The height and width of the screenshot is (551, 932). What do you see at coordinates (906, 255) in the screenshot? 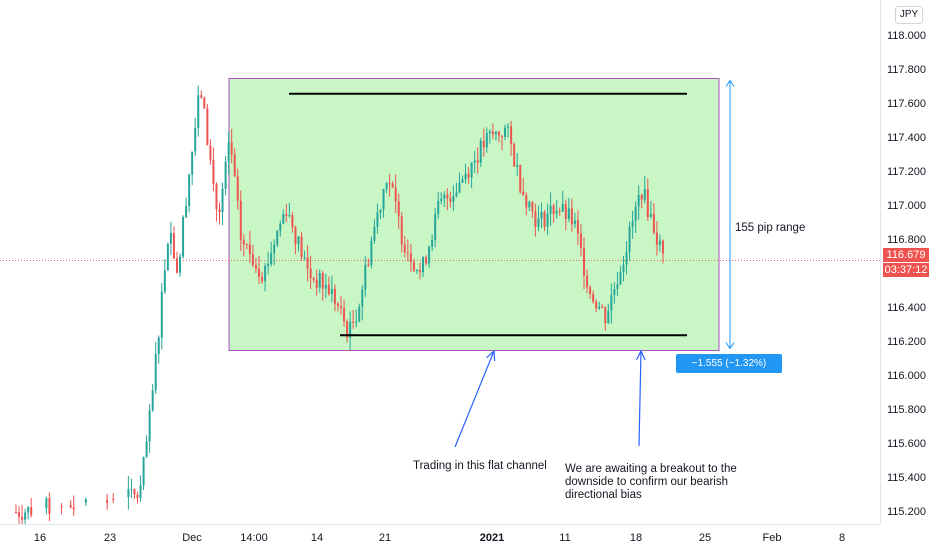
I see `last-price-label: 116.679` at bounding box center [906, 255].